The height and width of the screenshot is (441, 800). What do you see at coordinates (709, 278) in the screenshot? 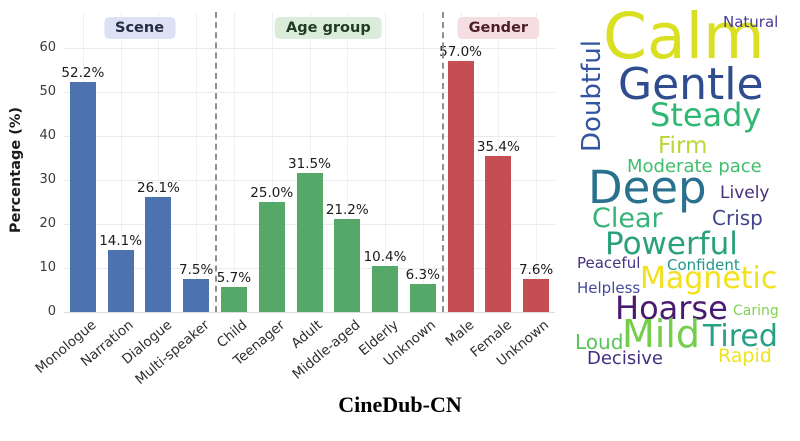
I see `wordcloud-word-magnetic: Magnetic` at bounding box center [709, 278].